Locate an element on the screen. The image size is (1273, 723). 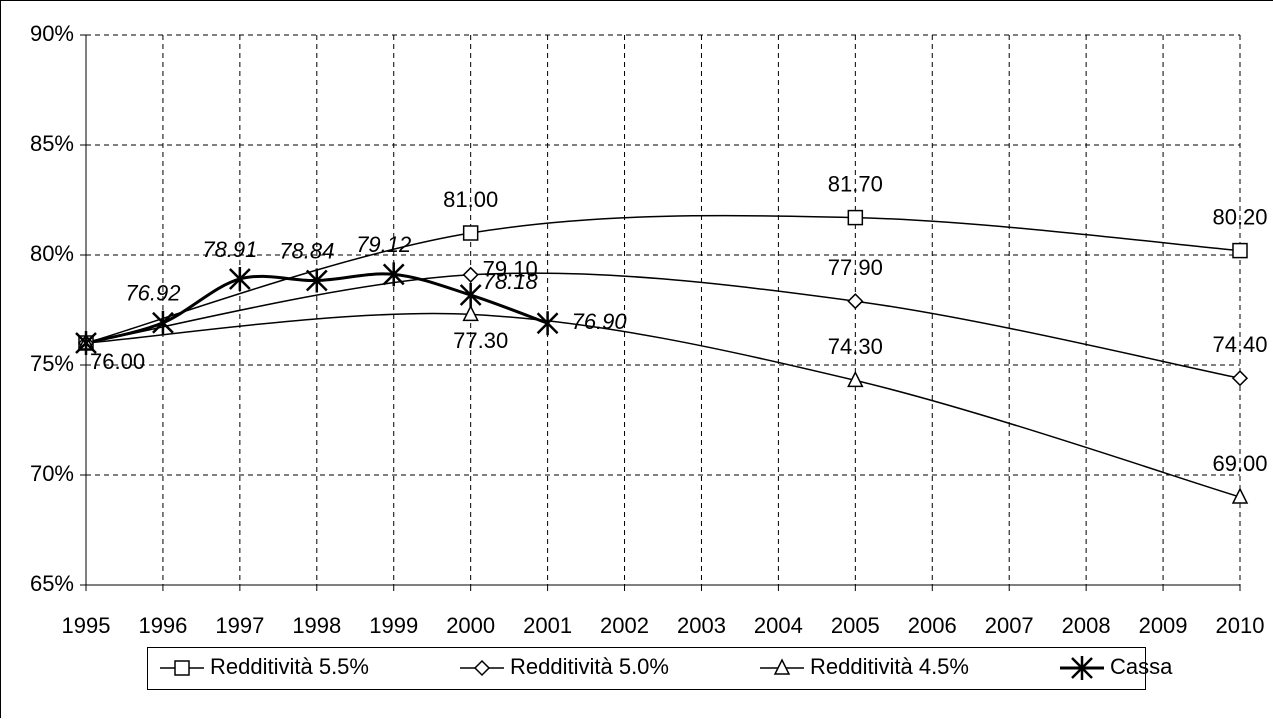
x-tick-label: 2007 is located at coordinates (1009, 625).